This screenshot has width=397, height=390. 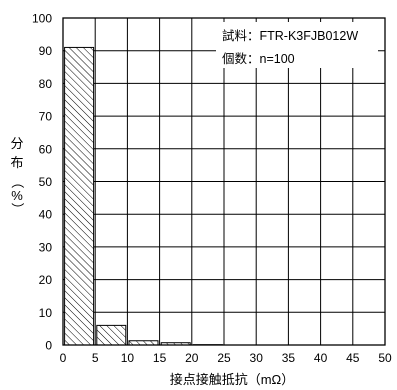 I want to click on legend-background, so click(x=297, y=45).